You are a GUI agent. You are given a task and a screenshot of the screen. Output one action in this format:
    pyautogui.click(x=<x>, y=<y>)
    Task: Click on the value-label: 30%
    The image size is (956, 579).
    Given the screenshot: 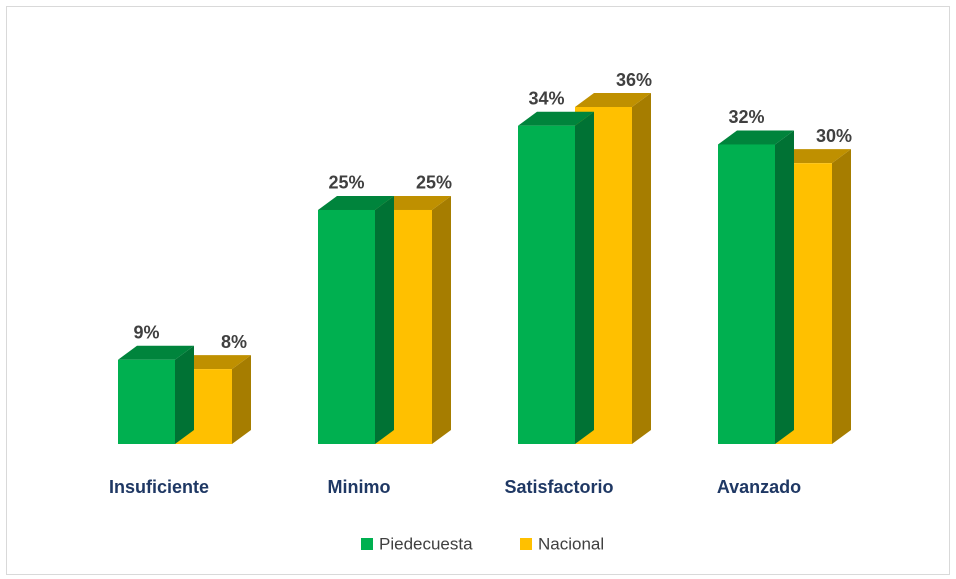 What is the action you would take?
    pyautogui.click(x=834, y=136)
    